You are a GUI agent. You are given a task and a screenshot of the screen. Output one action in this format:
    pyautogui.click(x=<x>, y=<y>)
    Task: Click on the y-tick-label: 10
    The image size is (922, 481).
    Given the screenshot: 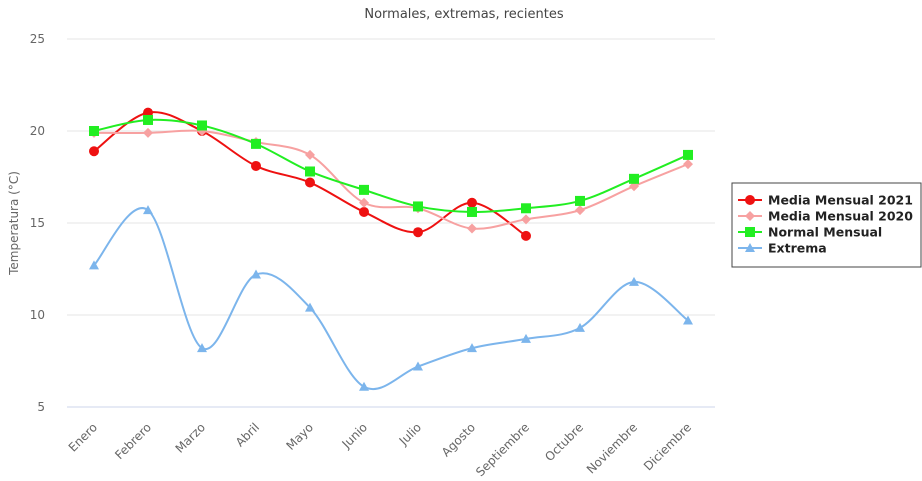 What is the action you would take?
    pyautogui.click(x=37, y=315)
    